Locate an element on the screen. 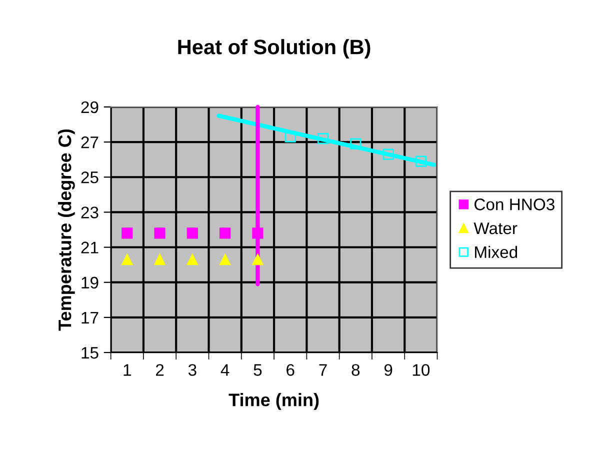 The width and height of the screenshot is (599, 459). y-tick-label: 27 is located at coordinates (89, 142).